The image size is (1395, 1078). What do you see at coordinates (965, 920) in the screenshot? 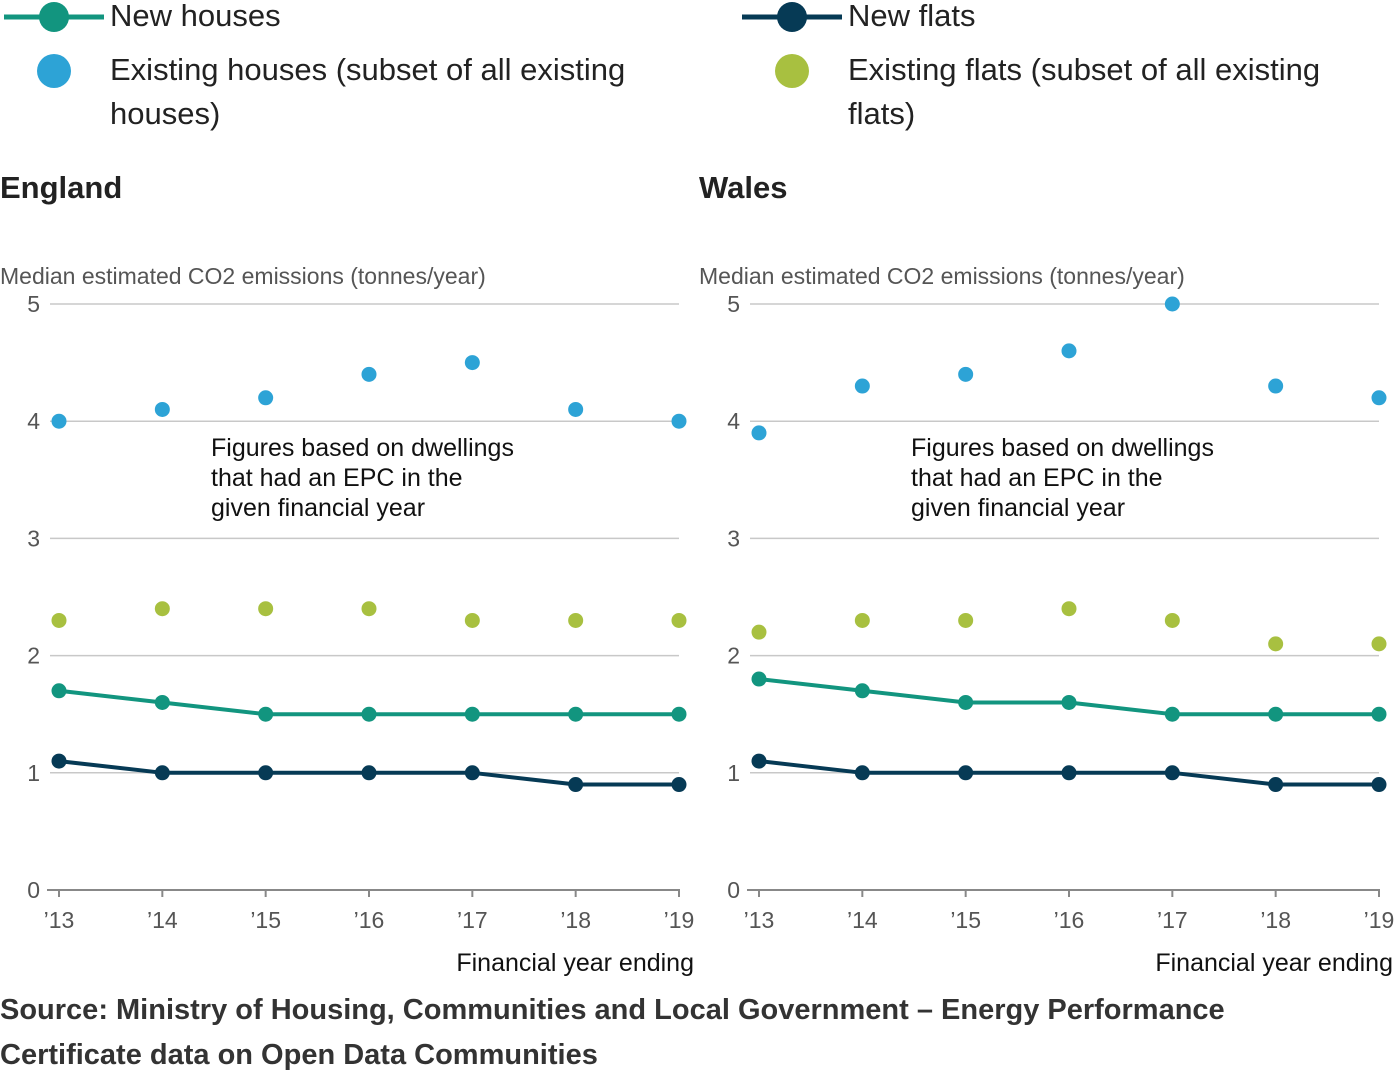
I see `x-tick-label: ’15` at bounding box center [965, 920].